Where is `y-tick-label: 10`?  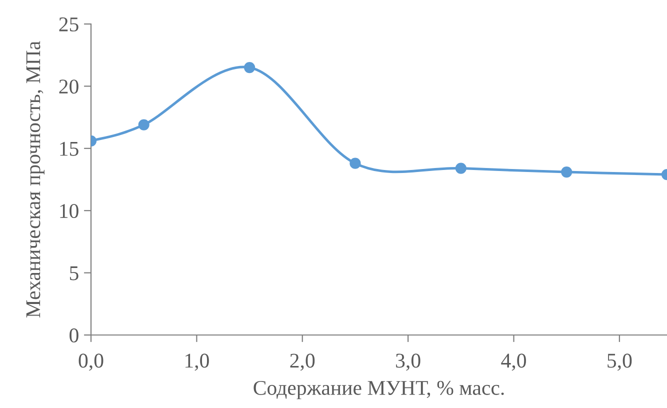 y-tick-label: 10 is located at coordinates (69, 211).